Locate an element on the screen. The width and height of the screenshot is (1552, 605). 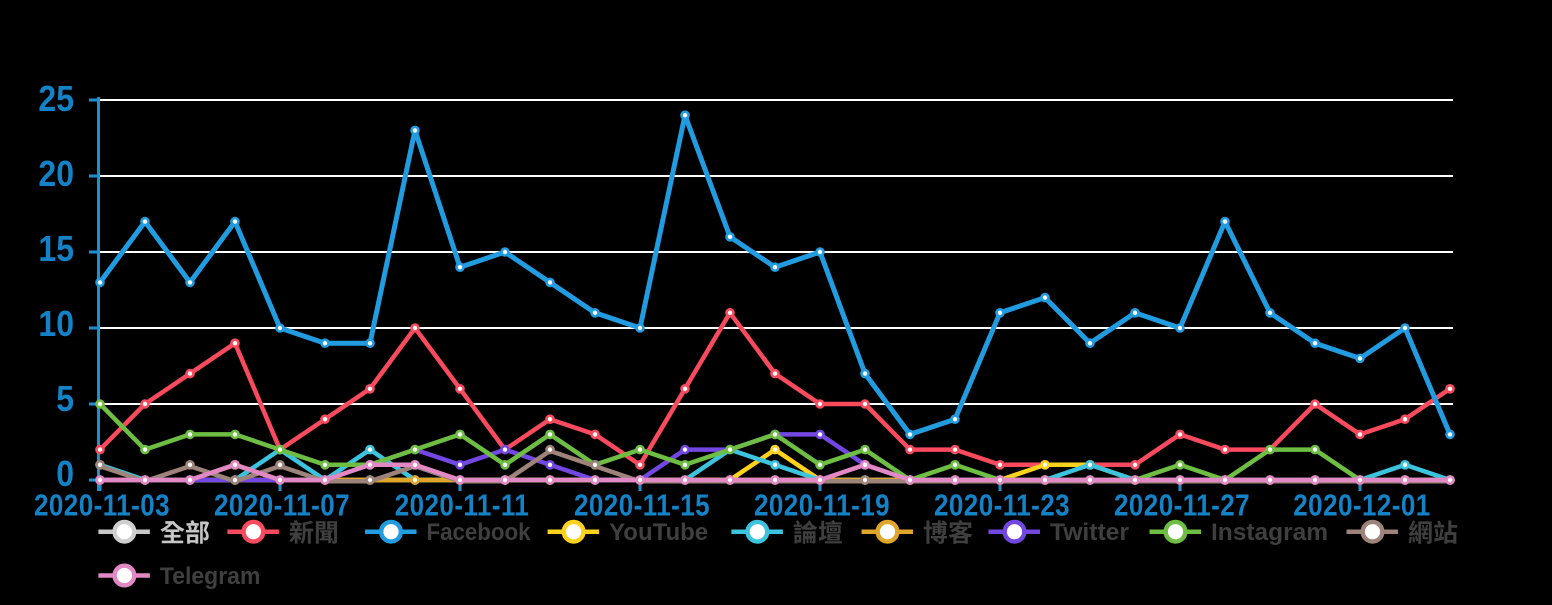
svg-text: 10 is located at coordinates (56, 324).